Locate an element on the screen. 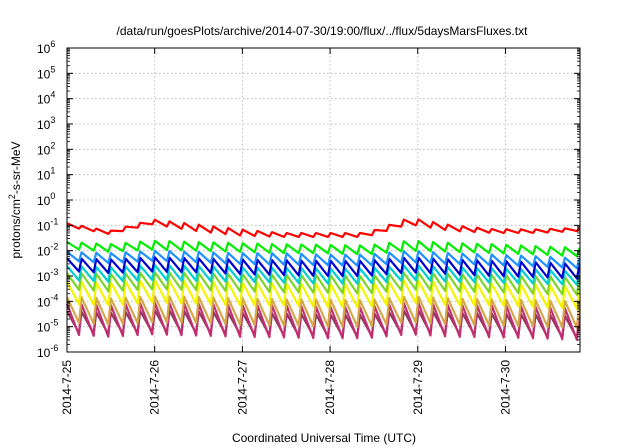  y-tick-label: 10⁴ is located at coordinates (46, 98).